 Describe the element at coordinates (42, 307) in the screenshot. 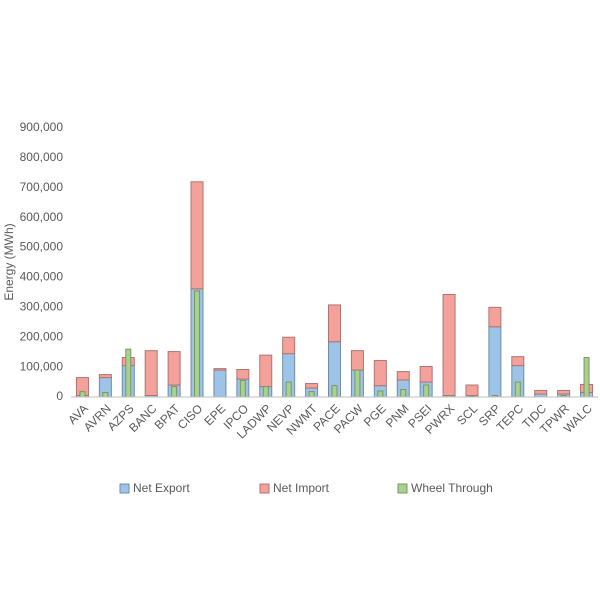

I see `y-tick-label: 300,000` at that location.